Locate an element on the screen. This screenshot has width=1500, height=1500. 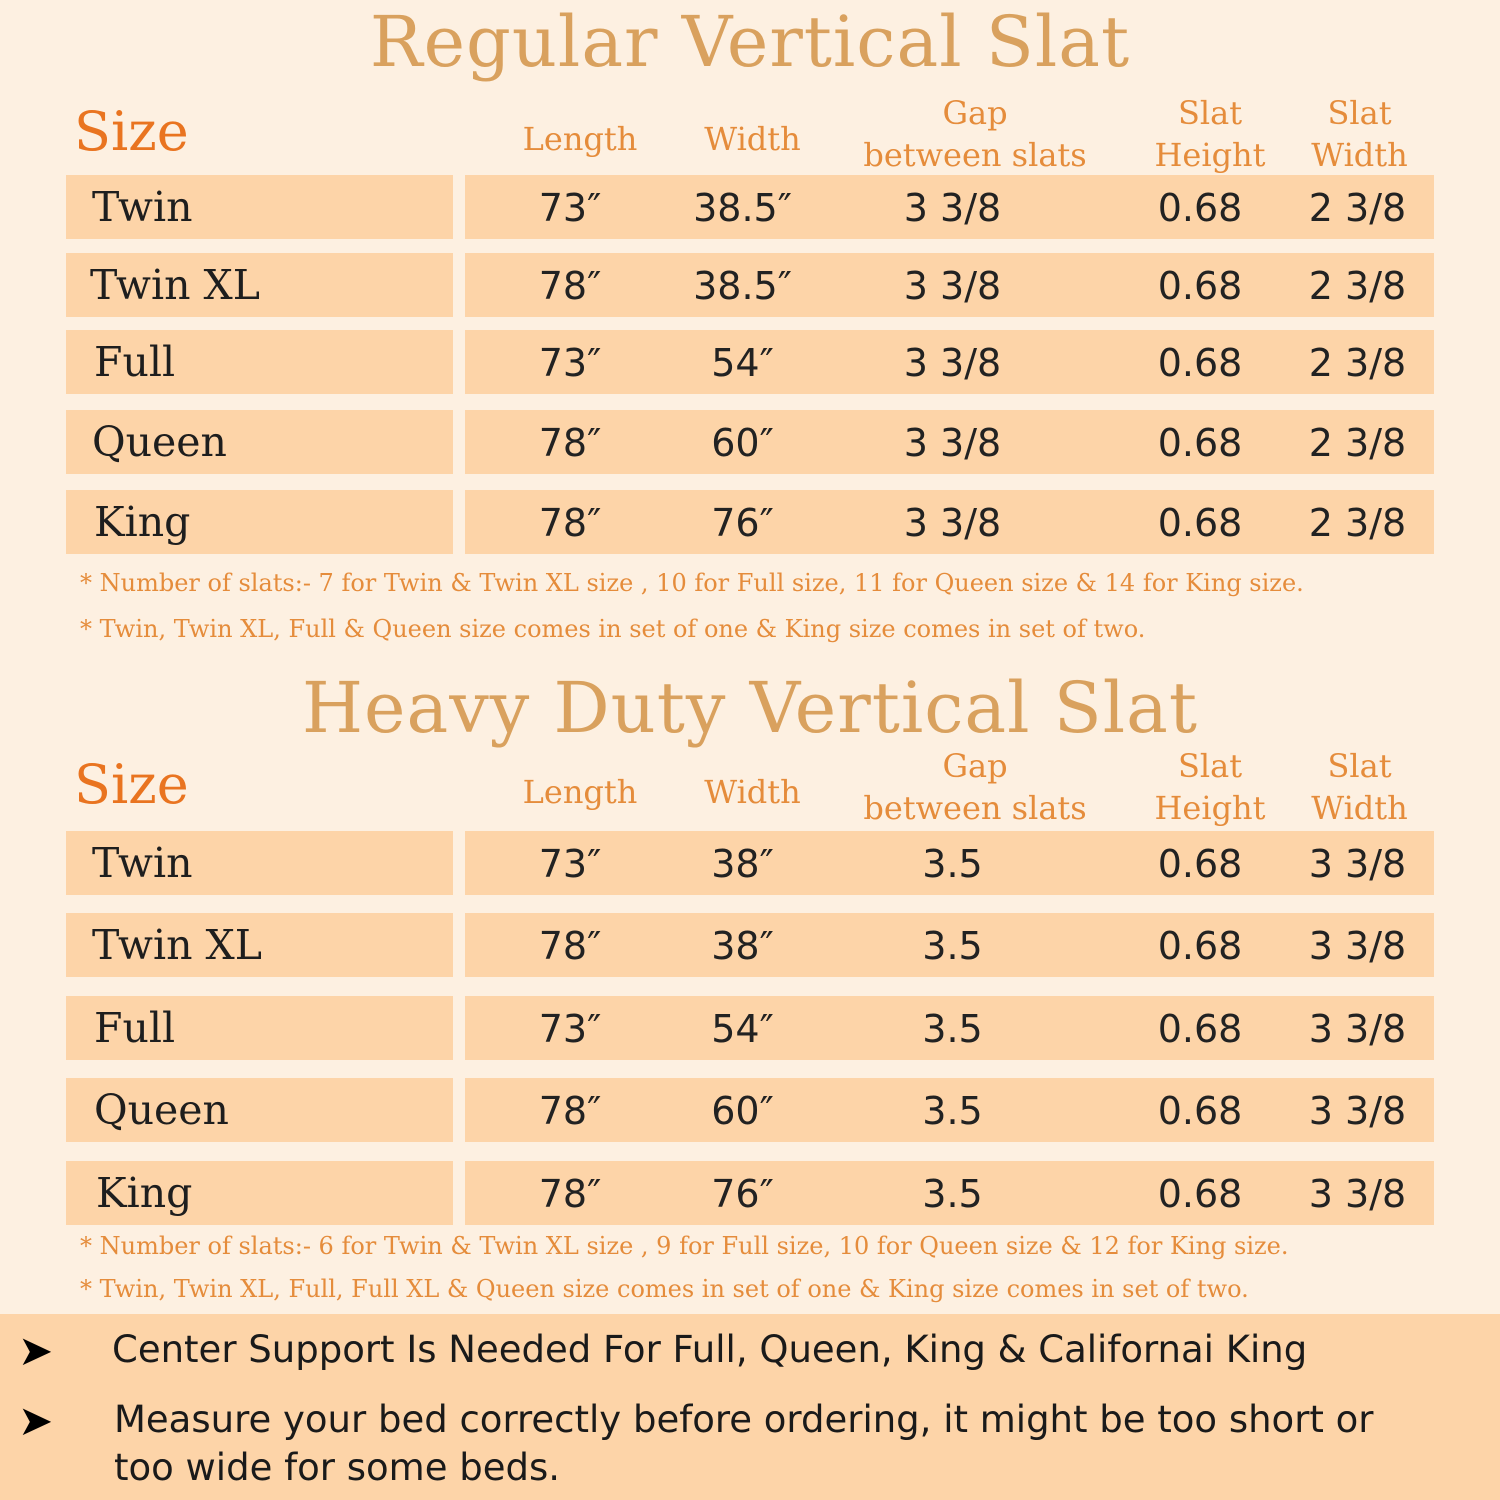
table-row: Twin XL 78″ 38.5″ 3 3/8 0.68 2 3/8 is located at coordinates (750, 285).